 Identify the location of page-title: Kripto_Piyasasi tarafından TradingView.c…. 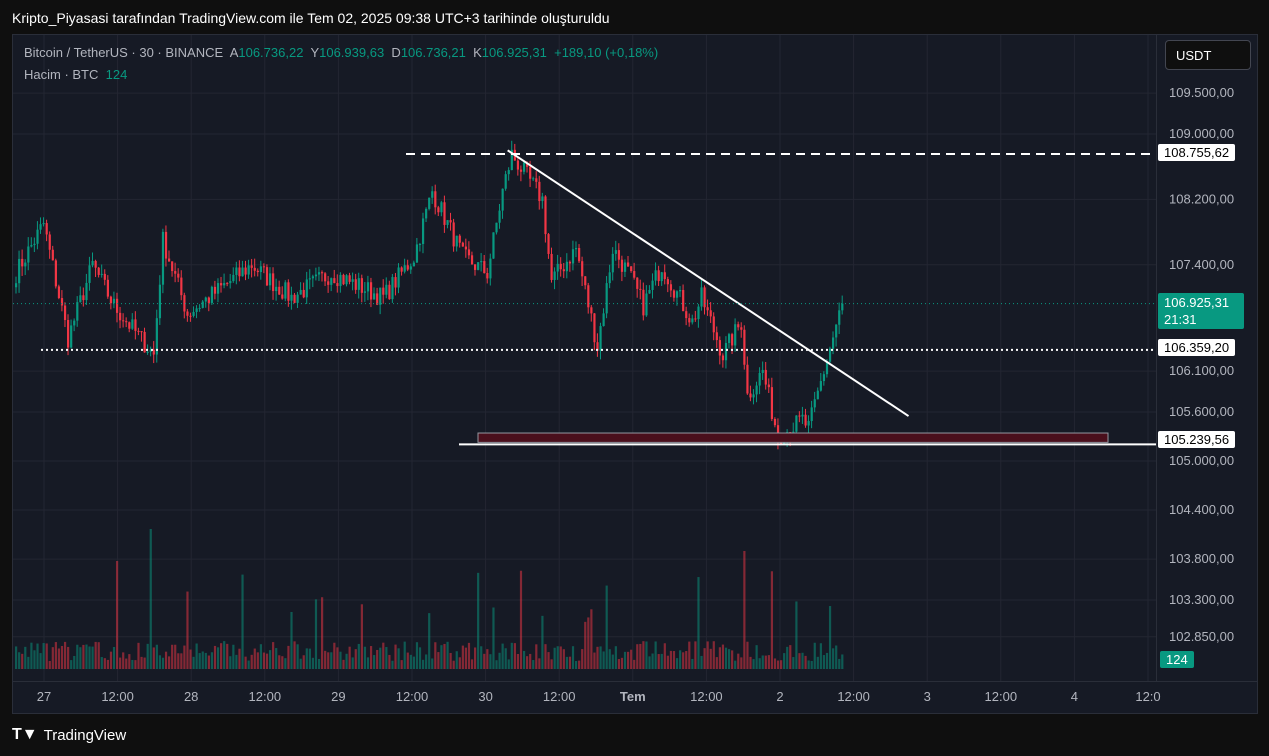
(311, 18).